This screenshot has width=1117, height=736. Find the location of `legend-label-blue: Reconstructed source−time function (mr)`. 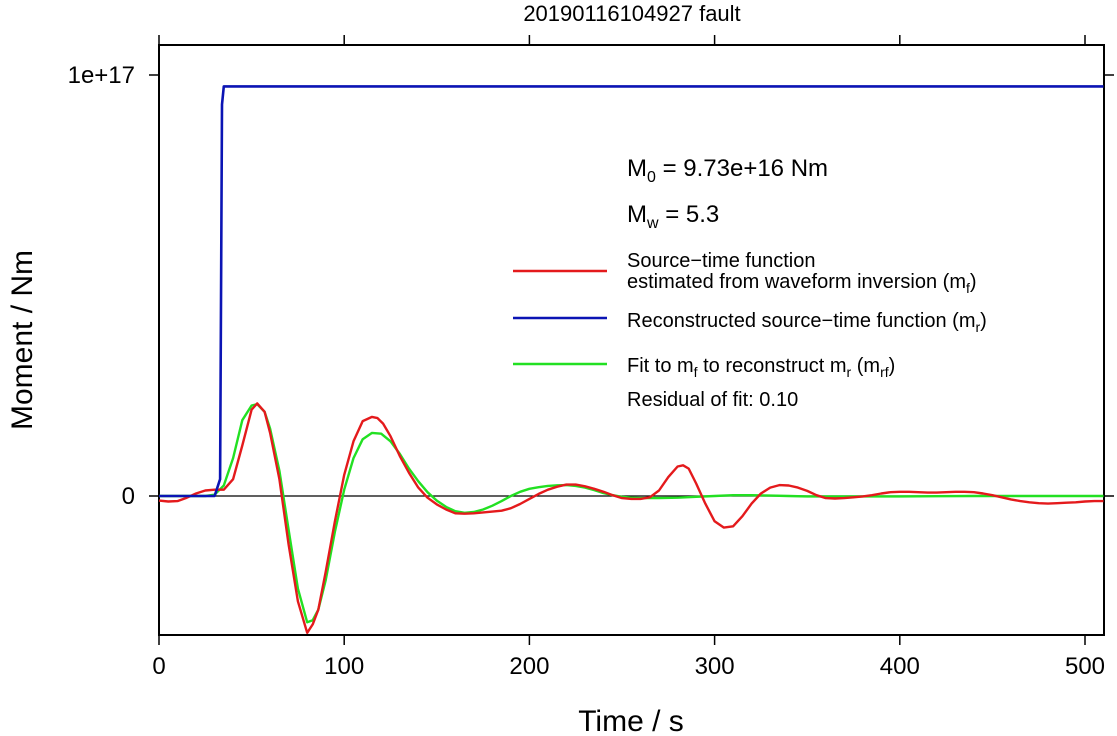

legend-label-blue: Reconstructed source−time function (mr) is located at coordinates (807, 322).